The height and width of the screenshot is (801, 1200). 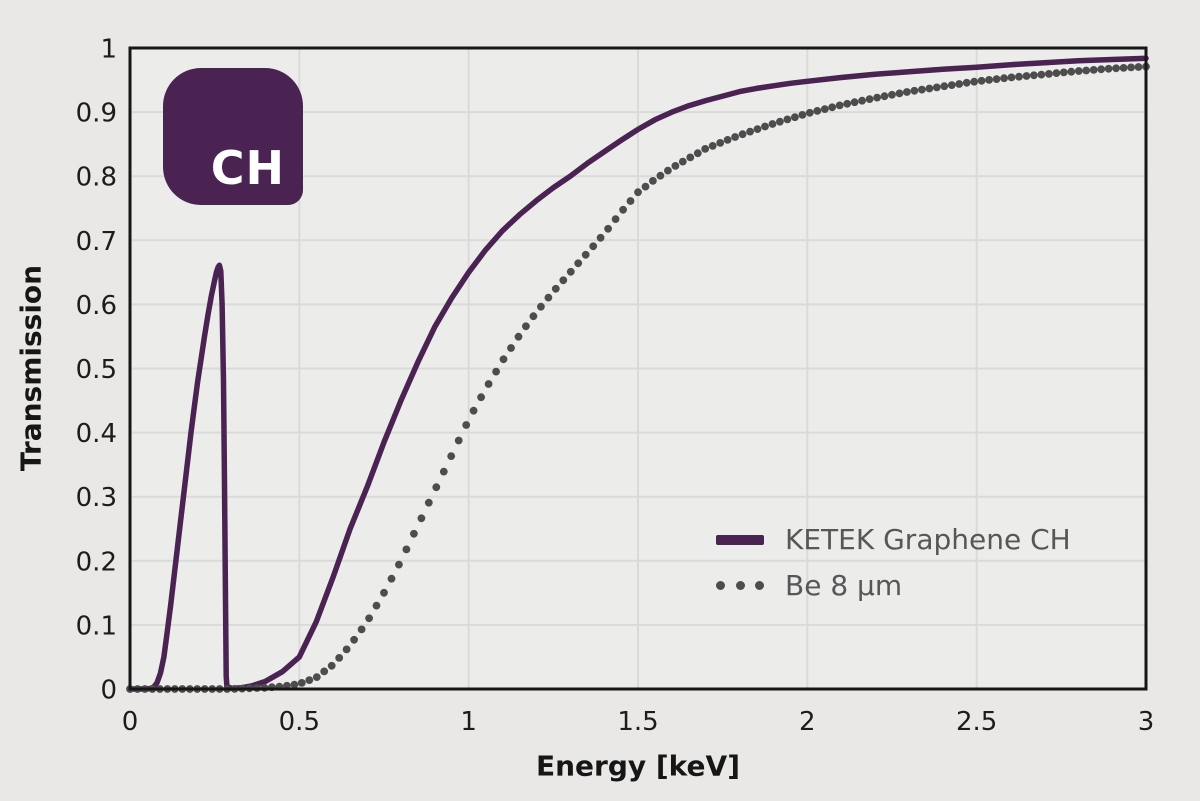 I want to click on svg-text: 2, so click(x=807, y=722).